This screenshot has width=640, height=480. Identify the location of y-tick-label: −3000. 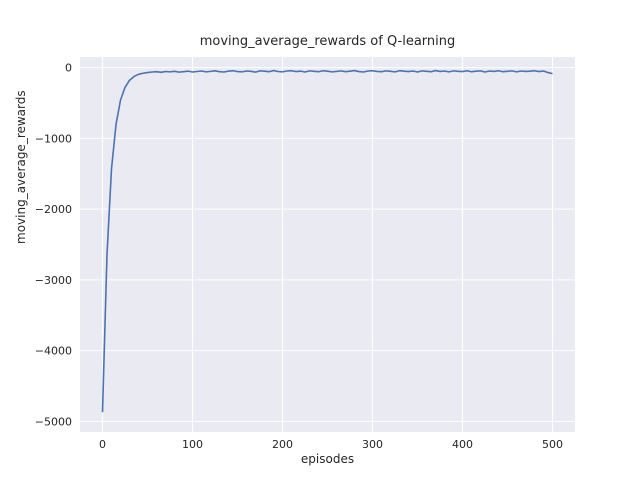
(53, 280).